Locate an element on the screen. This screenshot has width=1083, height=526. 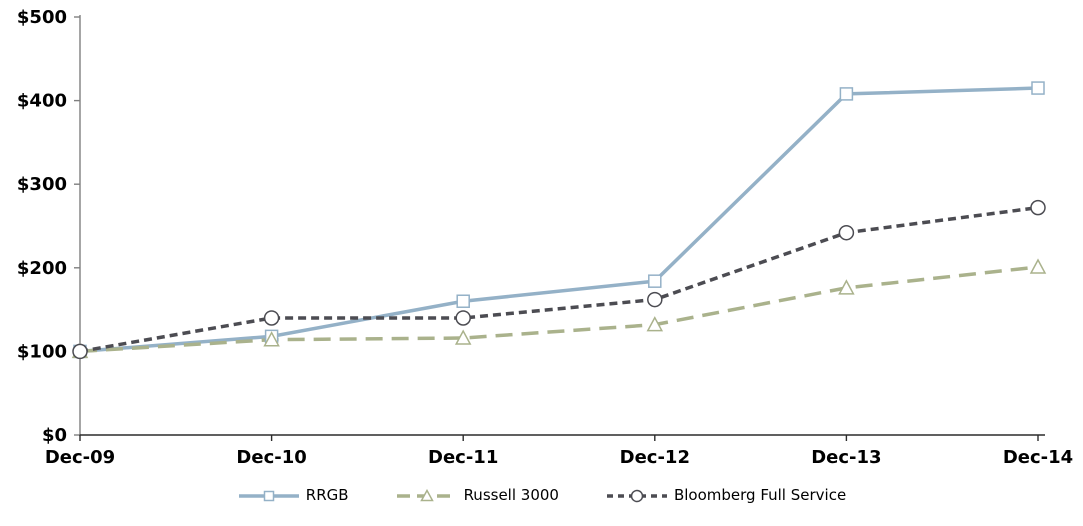
legend-item-russell-3000: Russell 3000 is located at coordinates (477, 495).